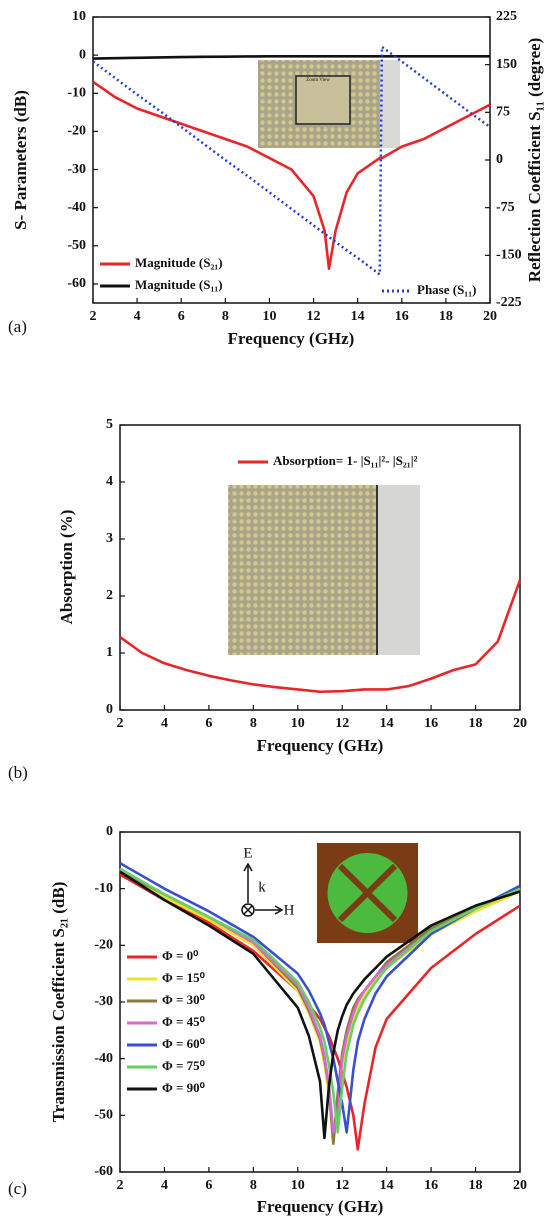 This screenshot has width=549, height=1220. What do you see at coordinates (184, 1043) in the screenshot?
I see `legend-label: Φ = 60⁰` at bounding box center [184, 1043].